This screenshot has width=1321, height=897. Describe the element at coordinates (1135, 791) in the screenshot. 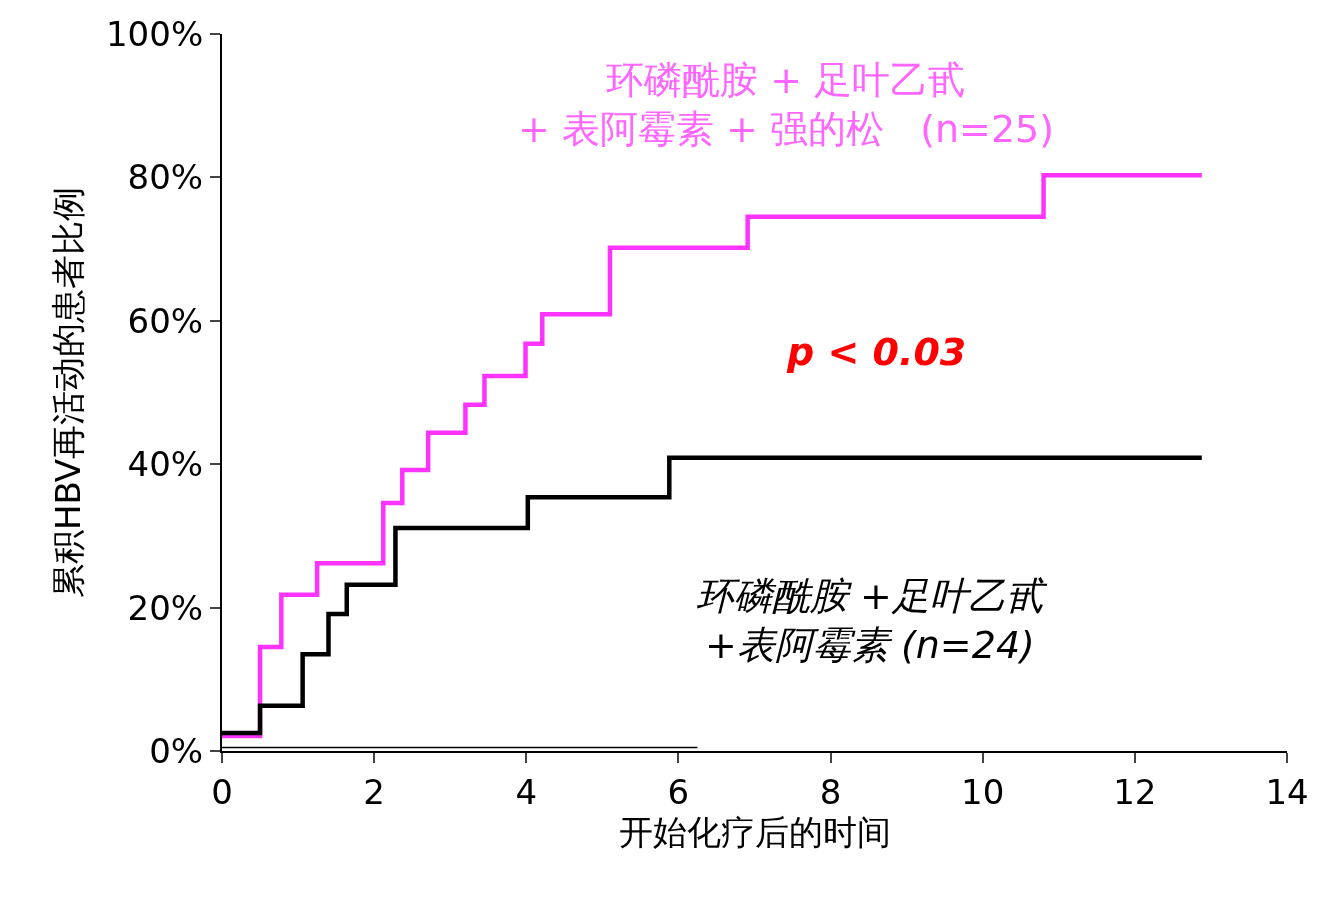

I see `x-tick-label: 12` at that location.